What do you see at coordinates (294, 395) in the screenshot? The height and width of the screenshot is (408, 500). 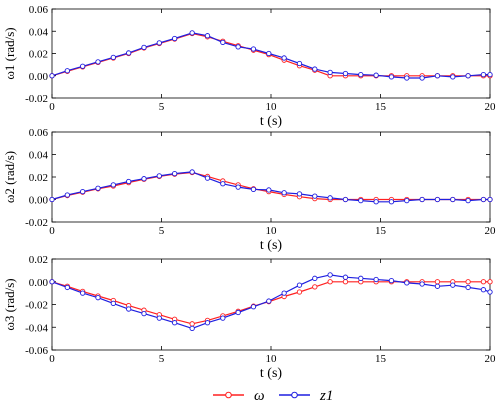 I see `legend-marker-z1` at bounding box center [294, 395].